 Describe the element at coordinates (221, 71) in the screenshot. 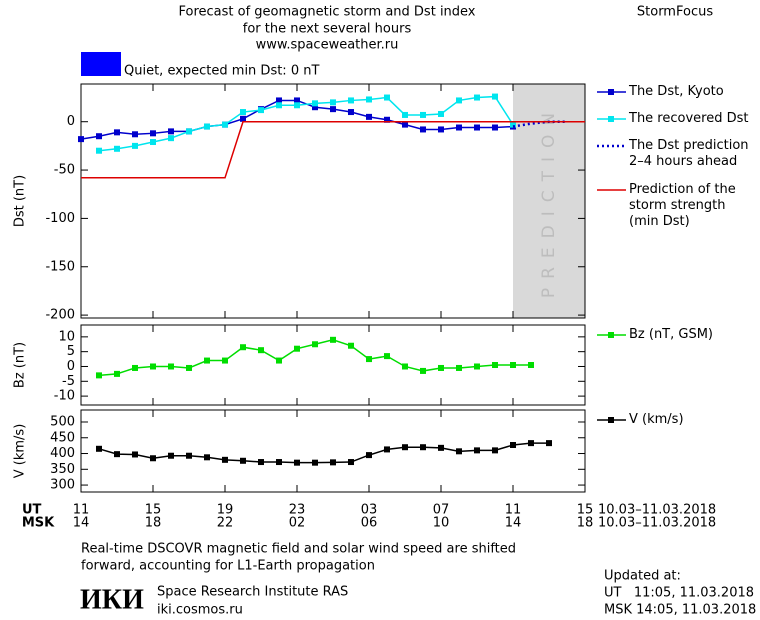

I see `status-text: Quiet, expected min Dst: 0 nT` at that location.